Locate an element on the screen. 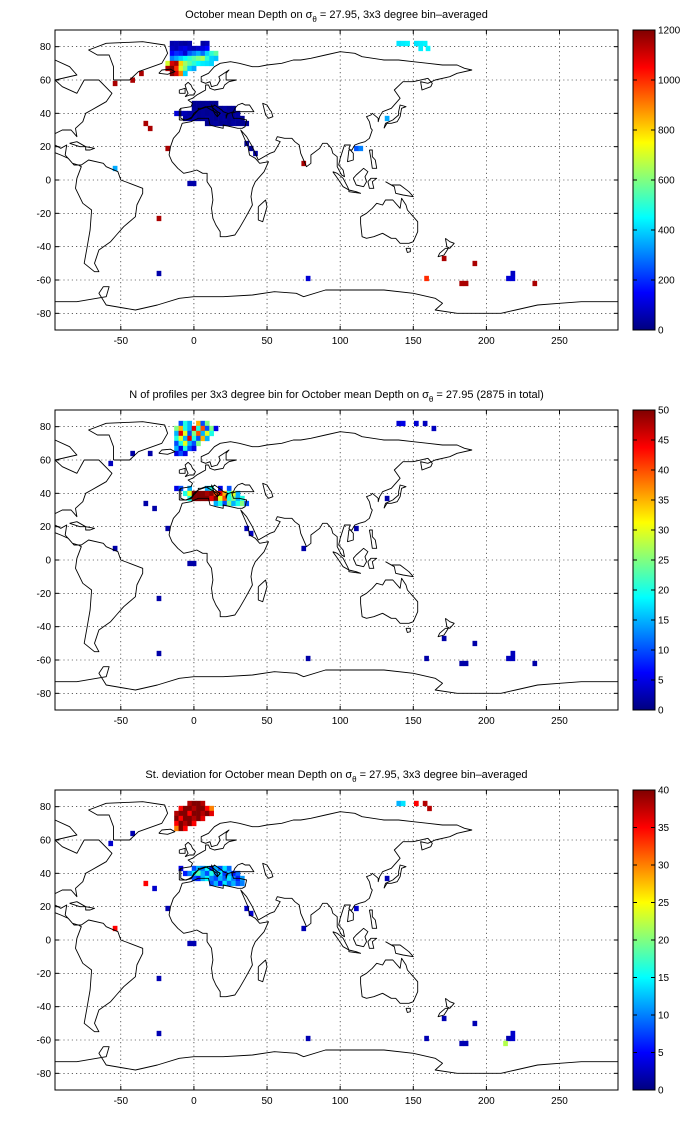 The width and height of the screenshot is (696, 1140). x-tick-label: 250 is located at coordinates (559, 721).